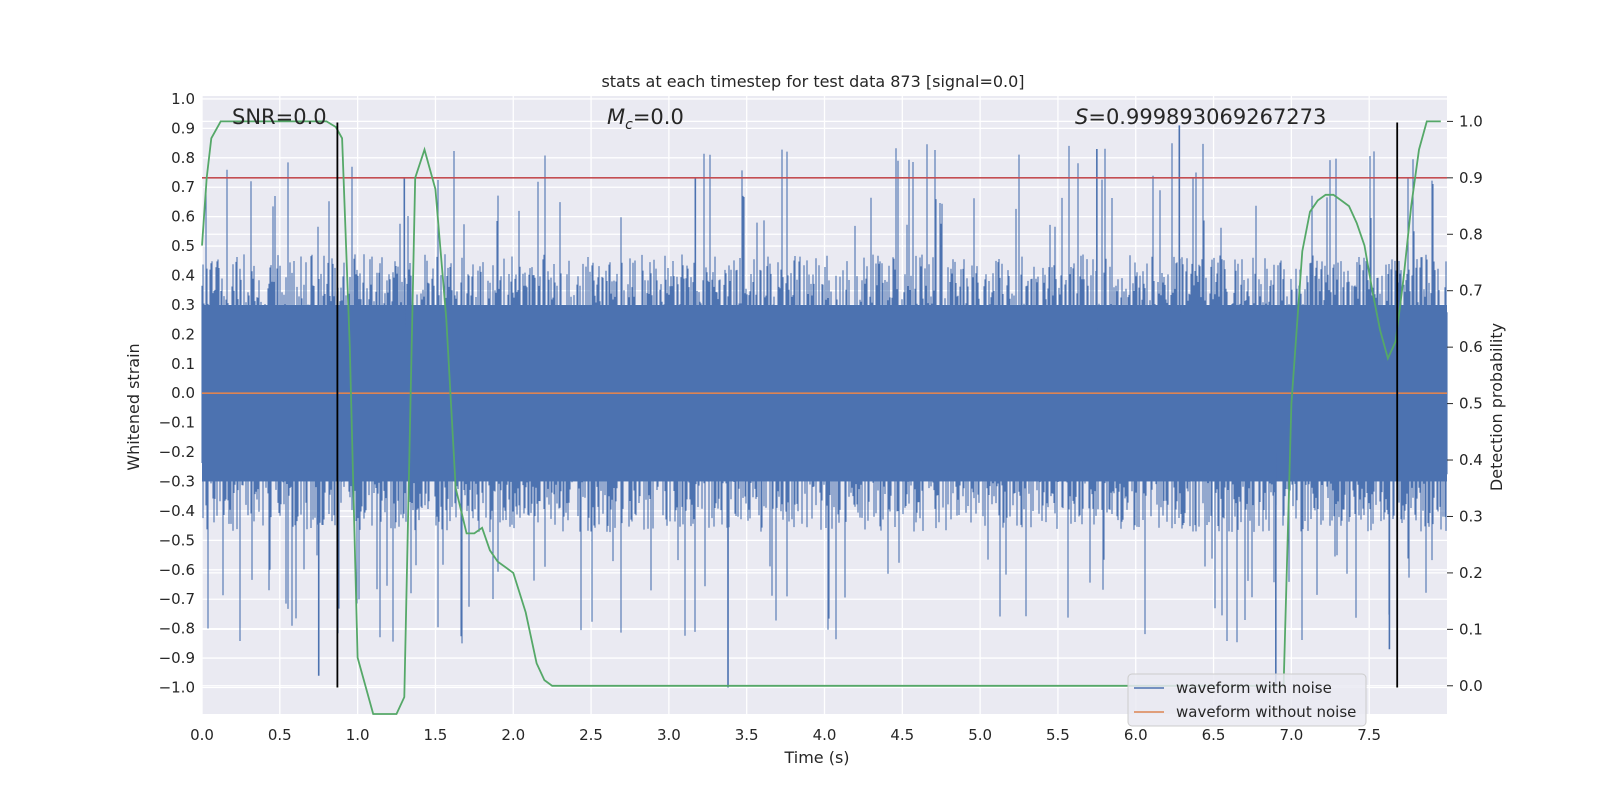 This screenshot has width=1600, height=805. What do you see at coordinates (436, 735) in the screenshot?
I see `x-tick-label: 1.5` at bounding box center [436, 735].